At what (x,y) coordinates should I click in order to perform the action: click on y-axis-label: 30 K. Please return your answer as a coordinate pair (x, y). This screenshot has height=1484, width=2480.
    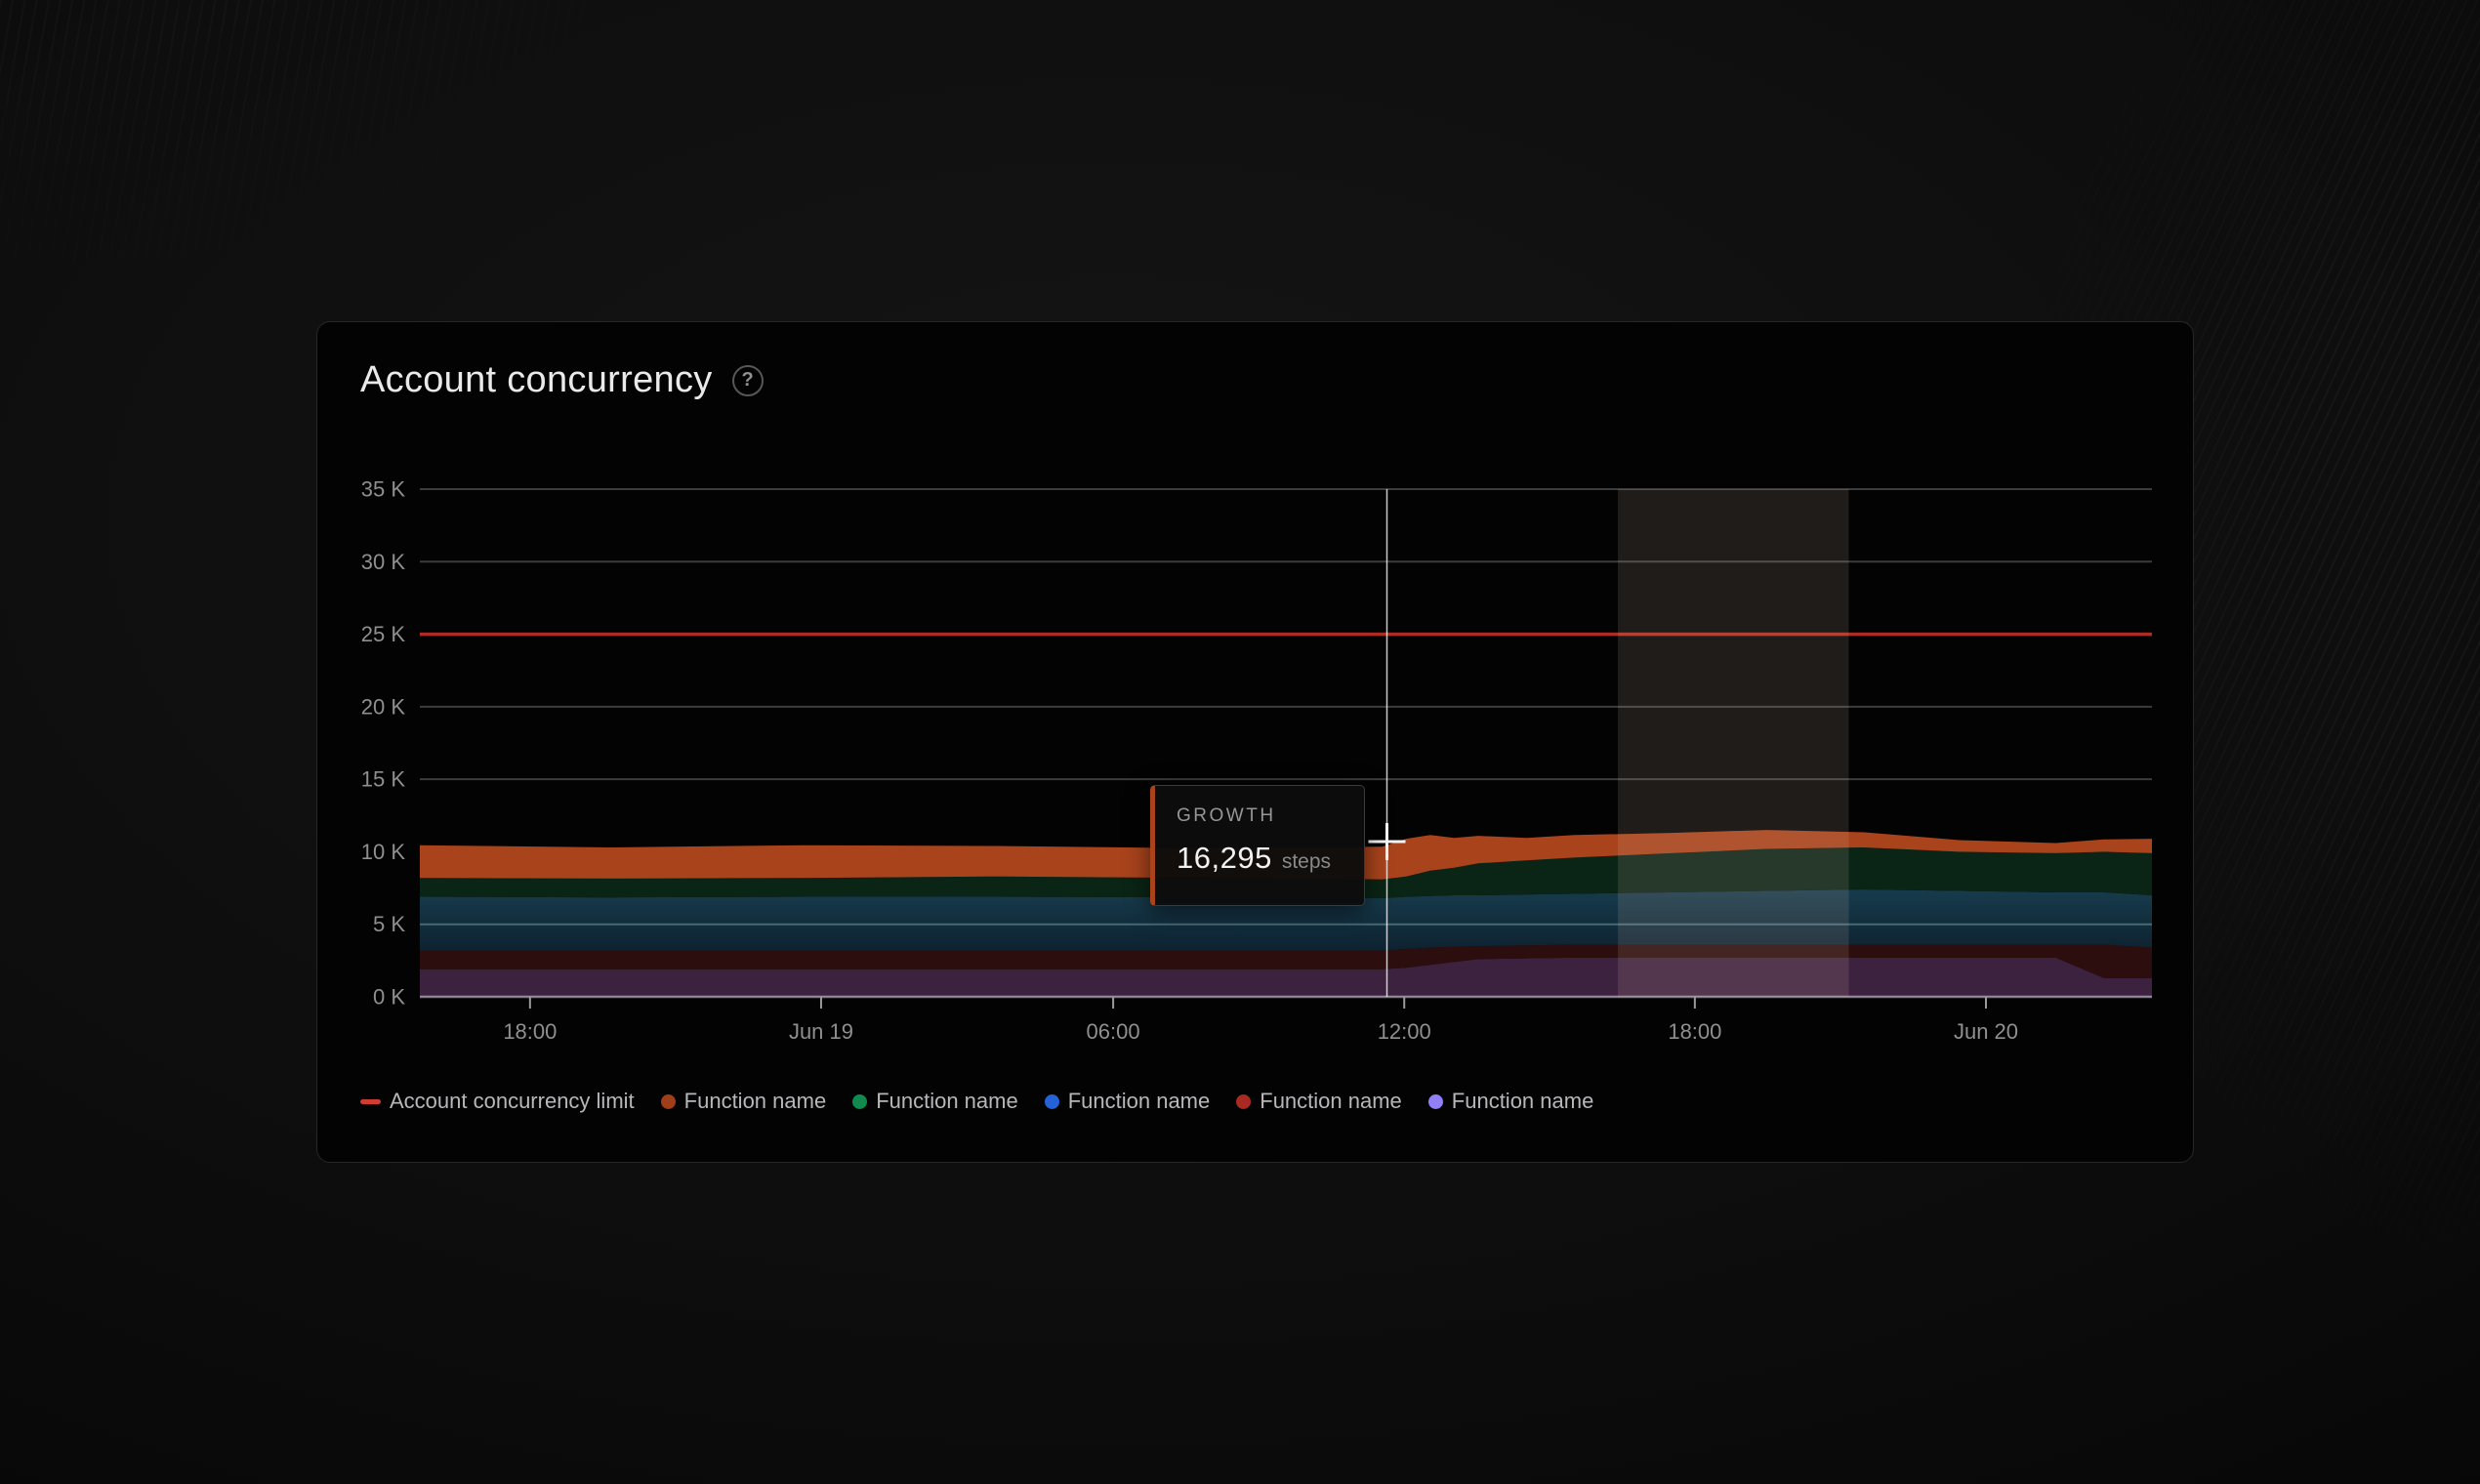
    Looking at the image, I should click on (383, 562).